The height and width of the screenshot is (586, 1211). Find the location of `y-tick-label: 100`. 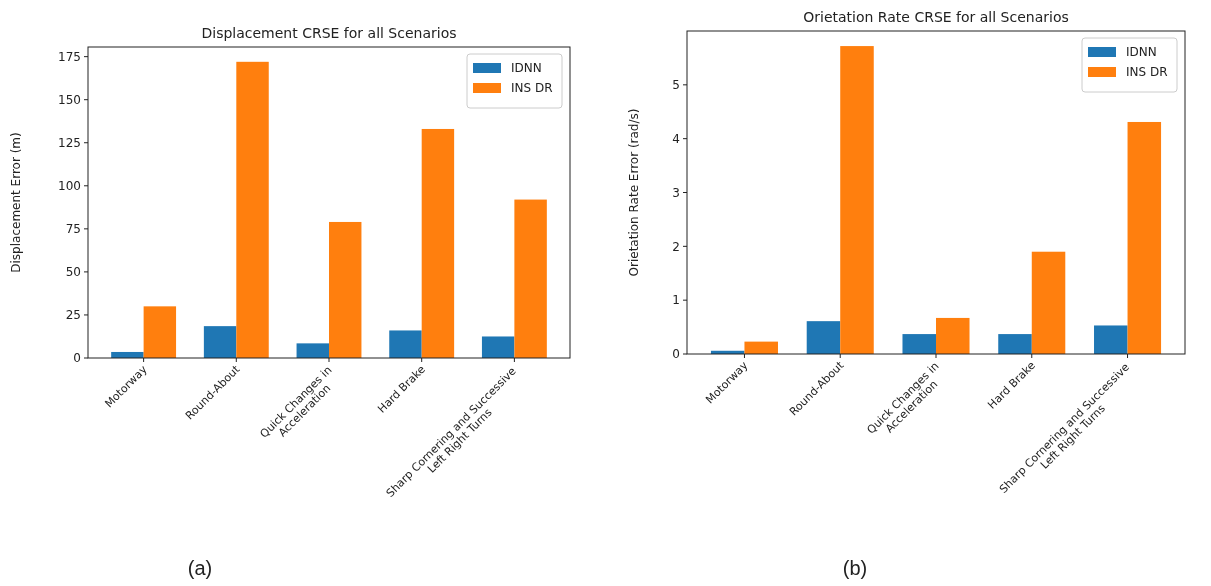

y-tick-label: 100 is located at coordinates (69, 186).